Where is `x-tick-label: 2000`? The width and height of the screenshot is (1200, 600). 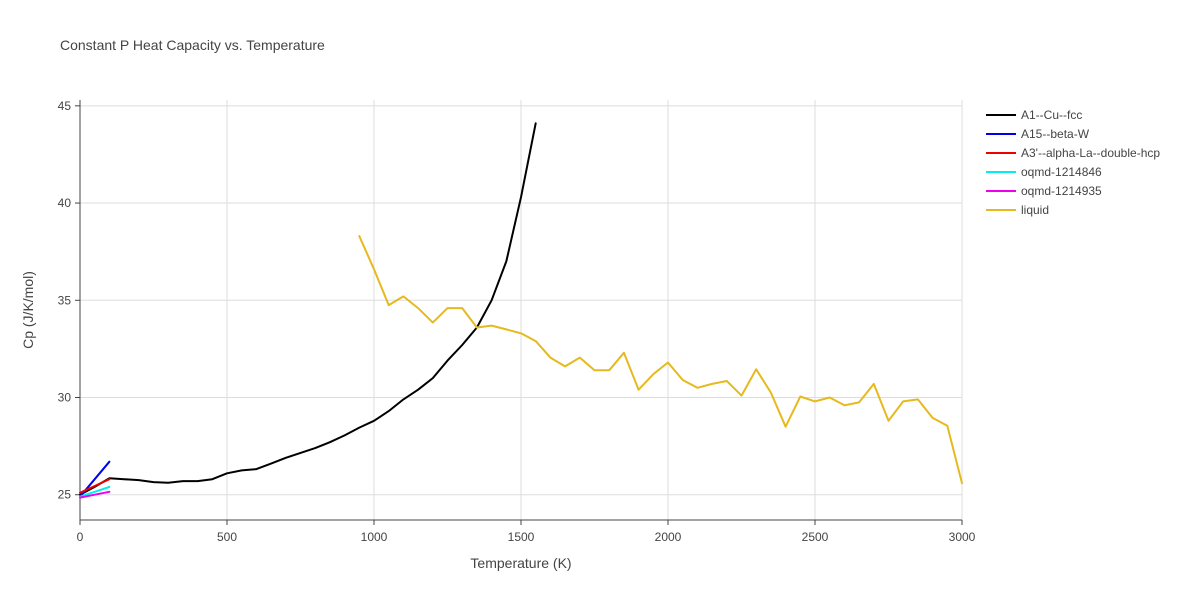 x-tick-label: 2000 is located at coordinates (668, 537).